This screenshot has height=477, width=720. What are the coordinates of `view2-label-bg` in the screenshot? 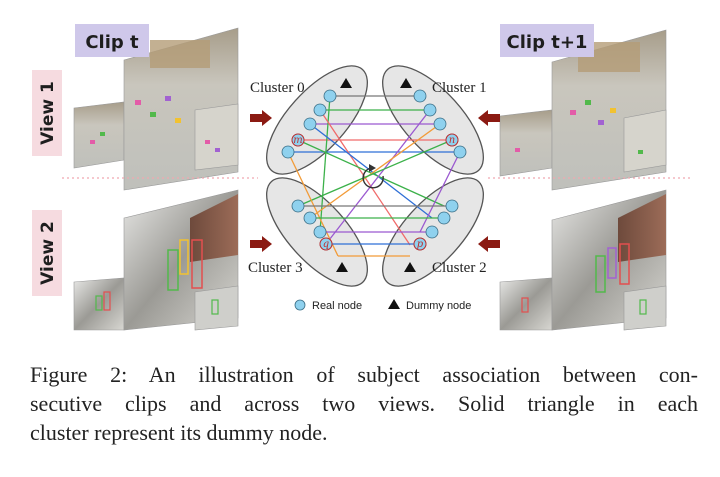 It's located at (47, 253).